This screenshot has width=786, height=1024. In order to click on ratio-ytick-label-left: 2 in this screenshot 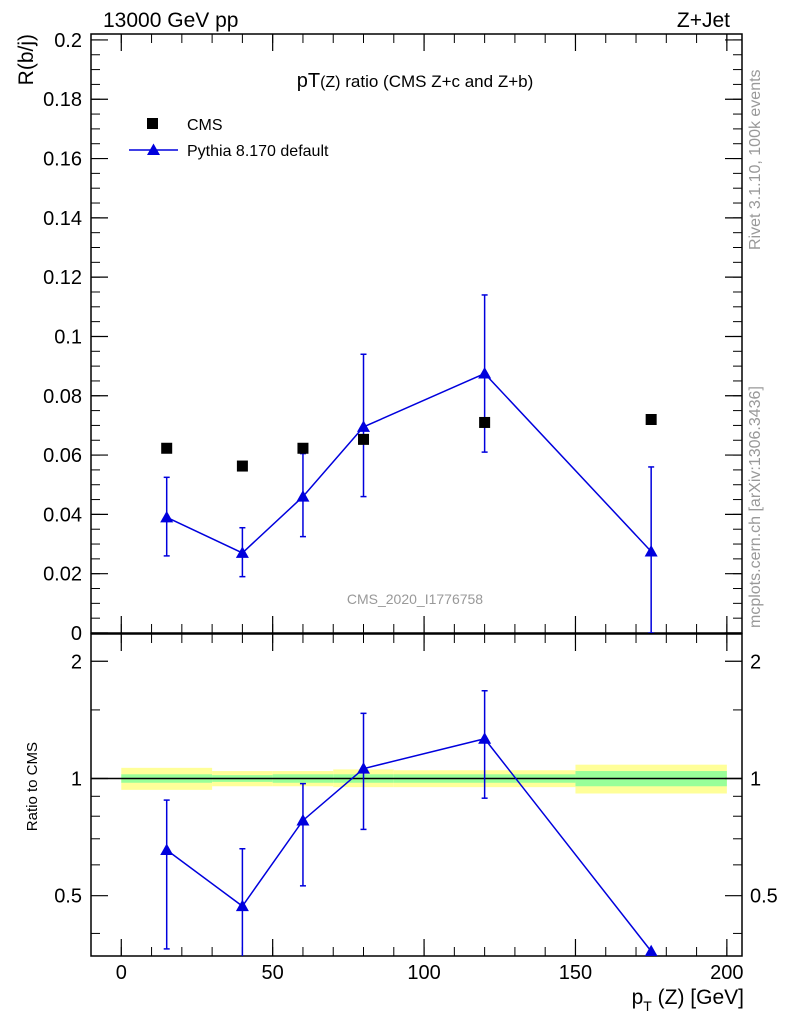, I will do `click(76, 662)`.